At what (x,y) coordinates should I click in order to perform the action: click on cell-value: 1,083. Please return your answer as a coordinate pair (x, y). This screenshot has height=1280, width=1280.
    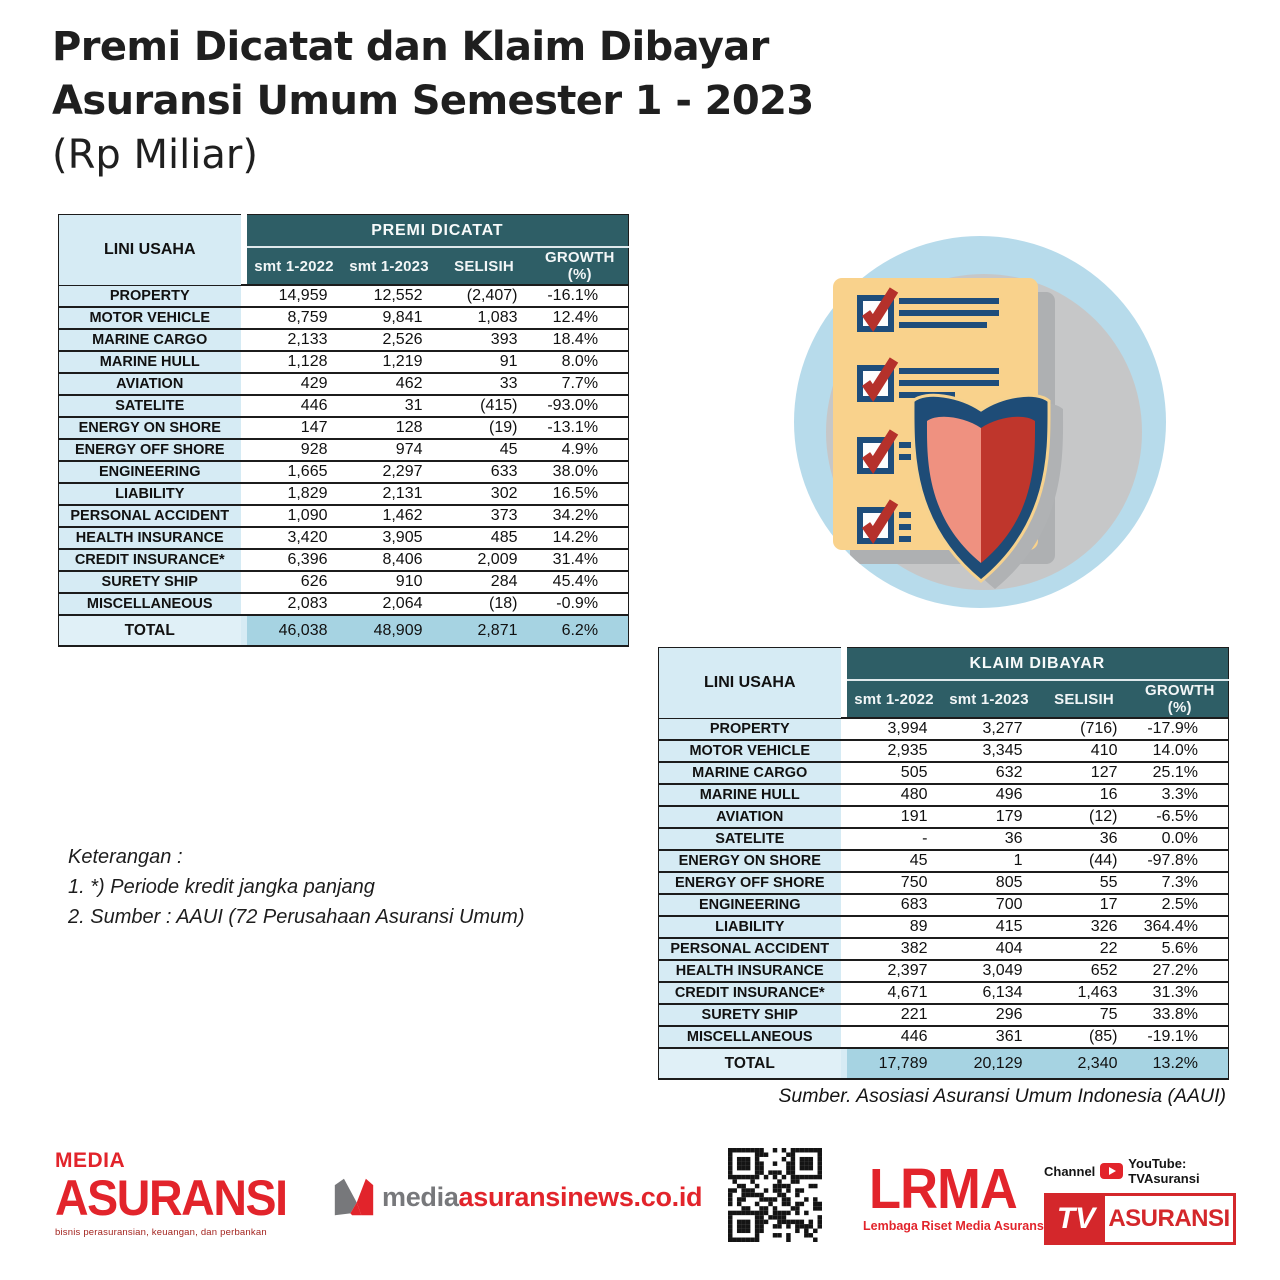
    Looking at the image, I should click on (484, 318).